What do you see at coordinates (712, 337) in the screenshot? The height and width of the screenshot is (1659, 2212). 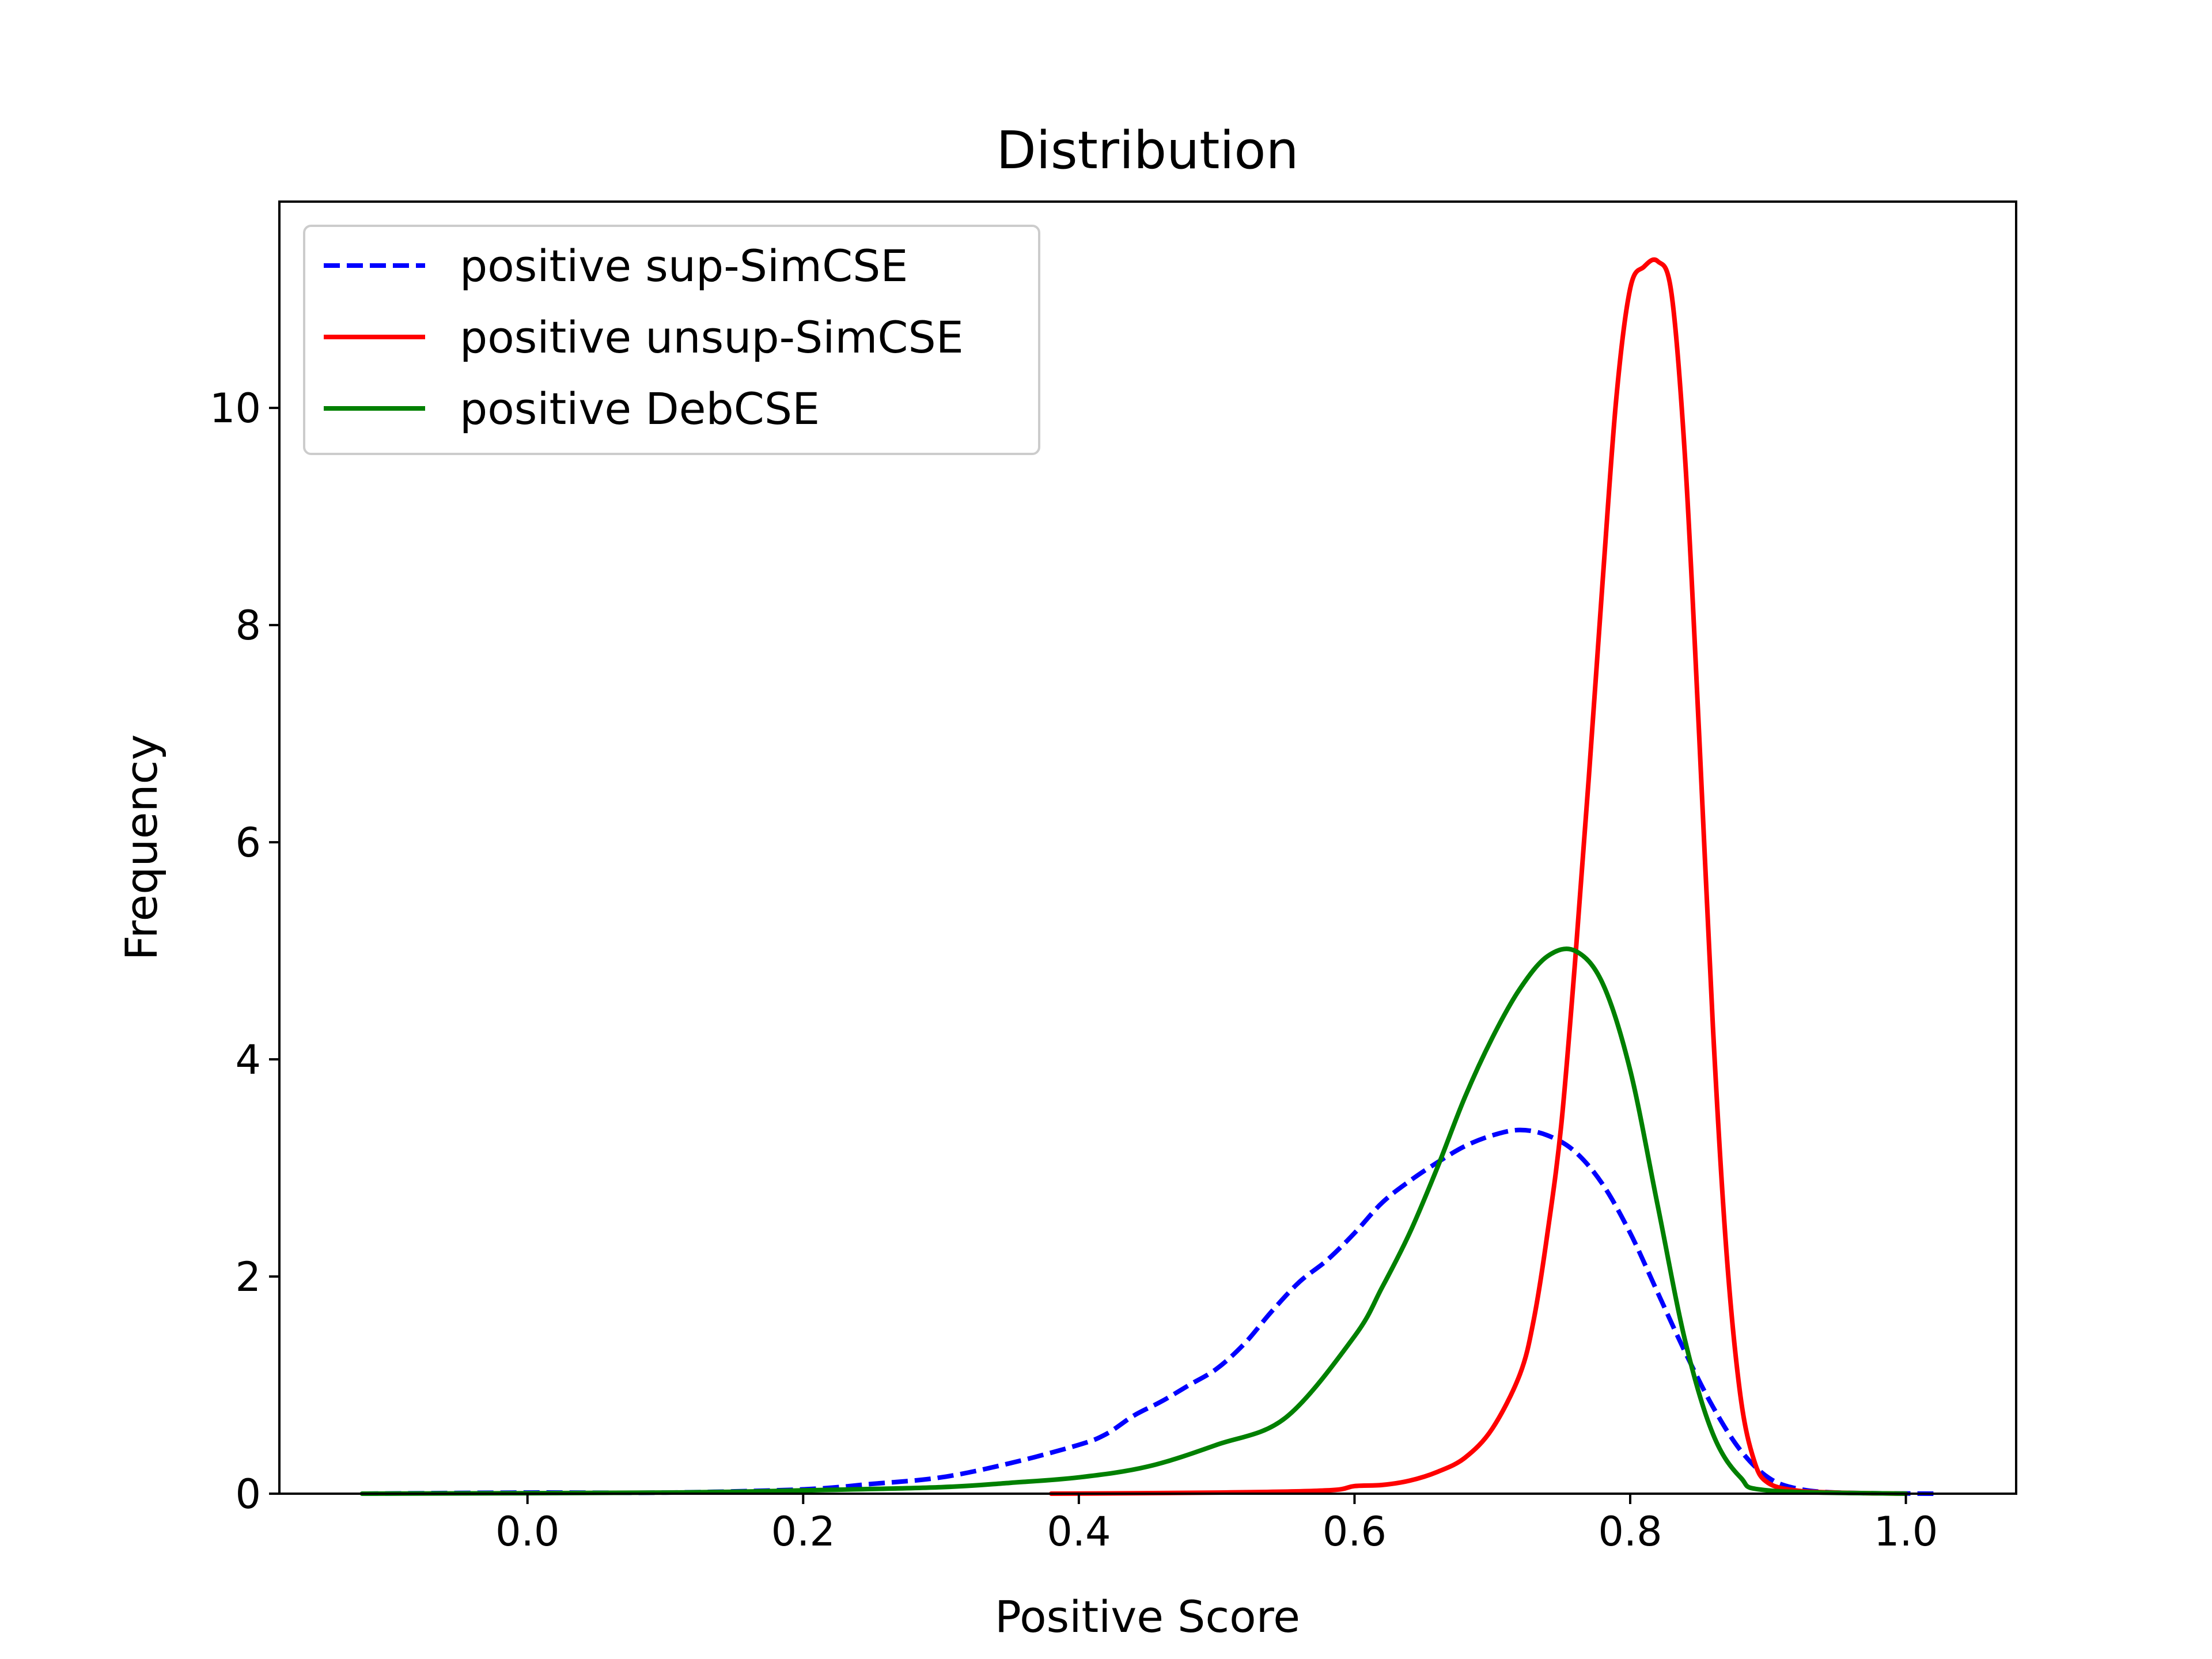 I see `legend-label-unsup-simcse: positive unsup-SimCSE` at bounding box center [712, 337].